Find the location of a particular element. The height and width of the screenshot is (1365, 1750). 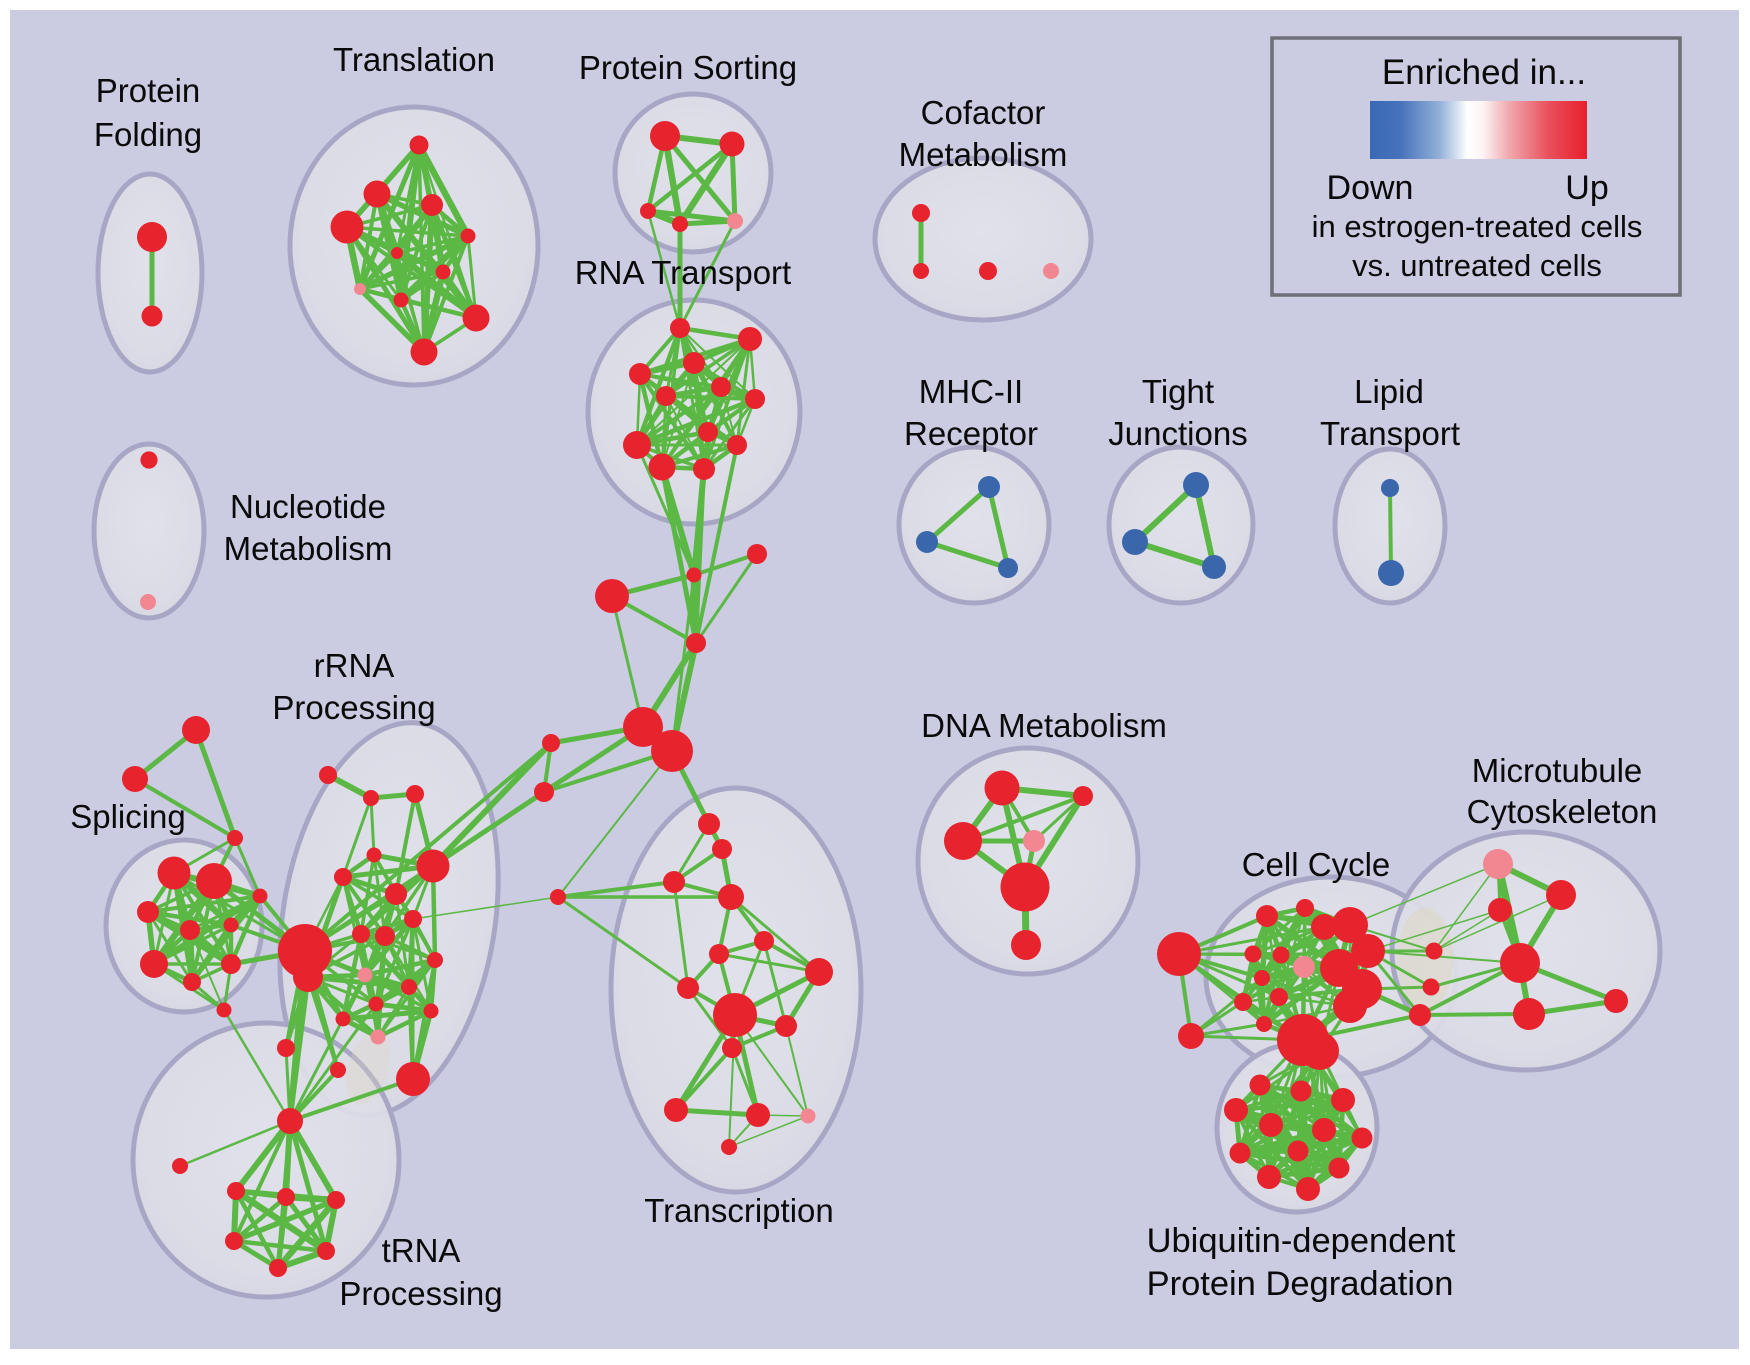

svg-text: Cofactor is located at coordinates (983, 112).